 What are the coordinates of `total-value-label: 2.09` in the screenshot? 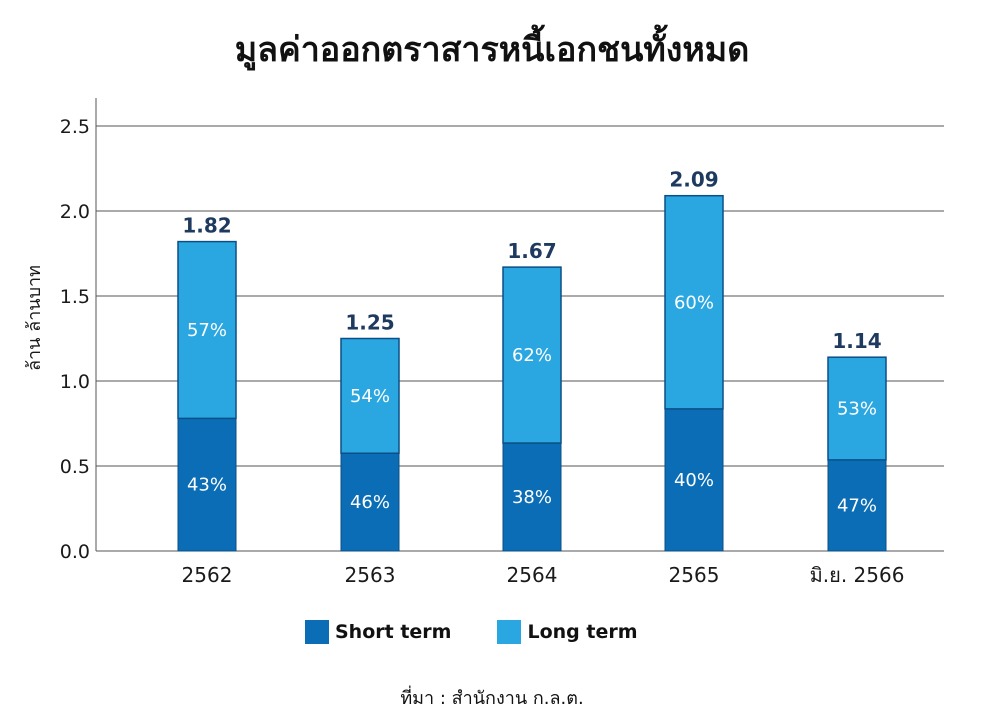 It's located at (693, 180).